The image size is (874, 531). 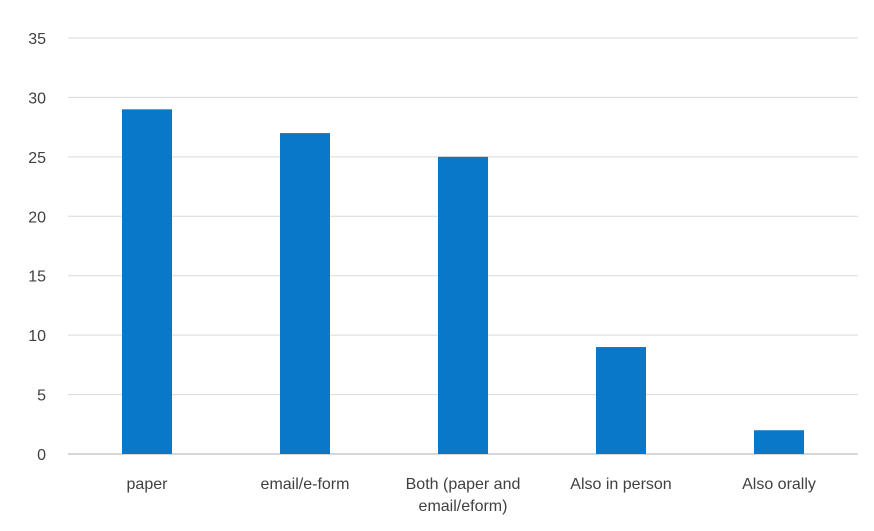 I want to click on x-category-label-line: email/e-form, so click(x=305, y=484).